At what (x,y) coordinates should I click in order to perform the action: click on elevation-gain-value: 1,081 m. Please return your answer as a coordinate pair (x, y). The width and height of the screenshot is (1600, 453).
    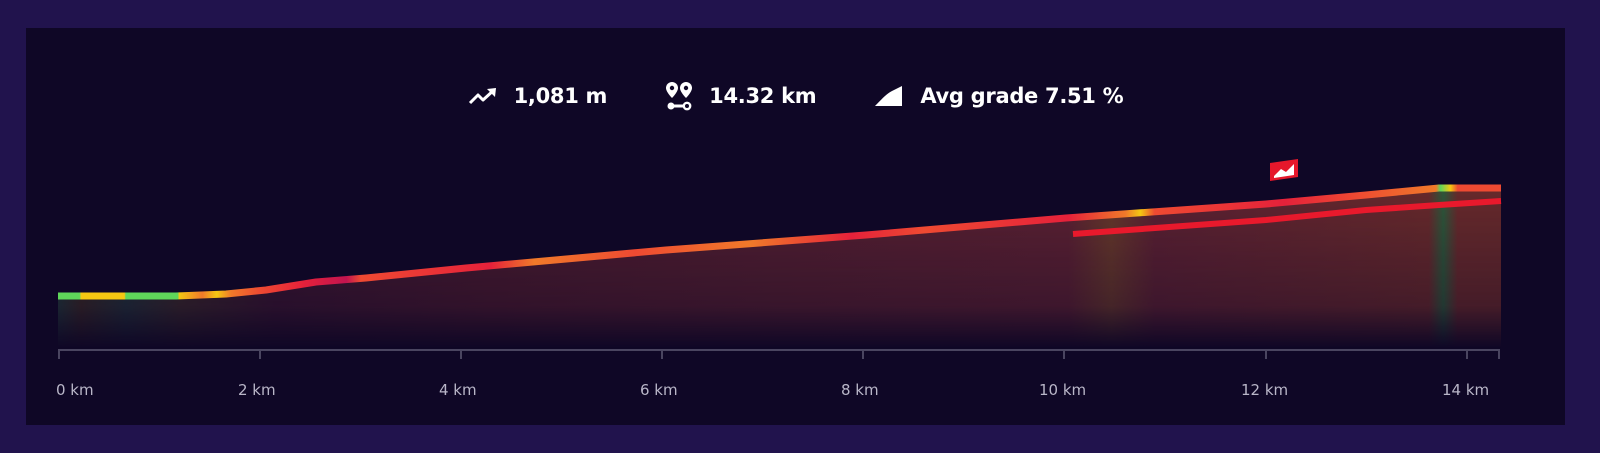
    Looking at the image, I should click on (560, 95).